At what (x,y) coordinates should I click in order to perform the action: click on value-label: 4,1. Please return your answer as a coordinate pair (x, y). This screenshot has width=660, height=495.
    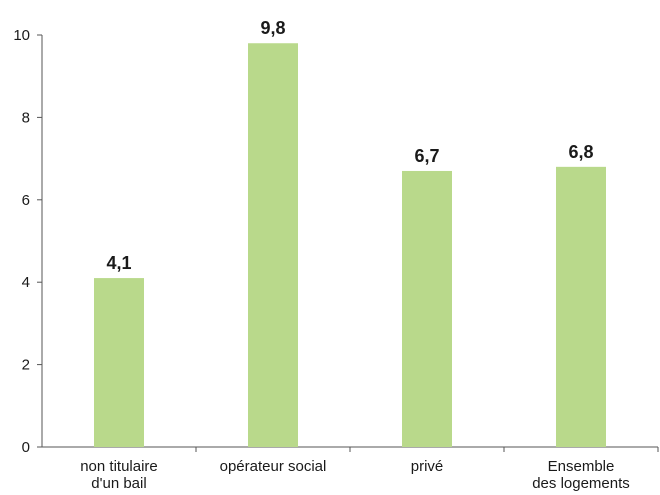
    Looking at the image, I should click on (118, 263).